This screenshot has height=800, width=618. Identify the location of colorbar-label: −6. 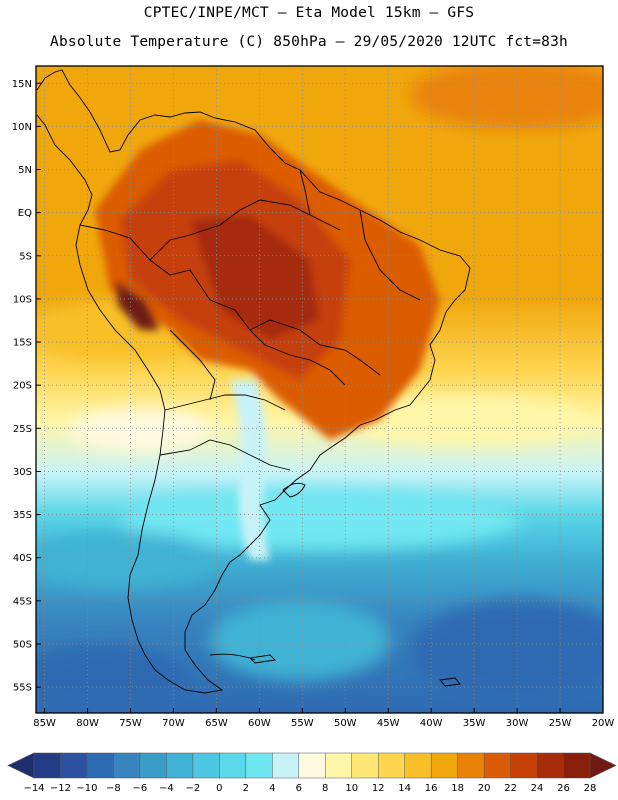
(140, 788).